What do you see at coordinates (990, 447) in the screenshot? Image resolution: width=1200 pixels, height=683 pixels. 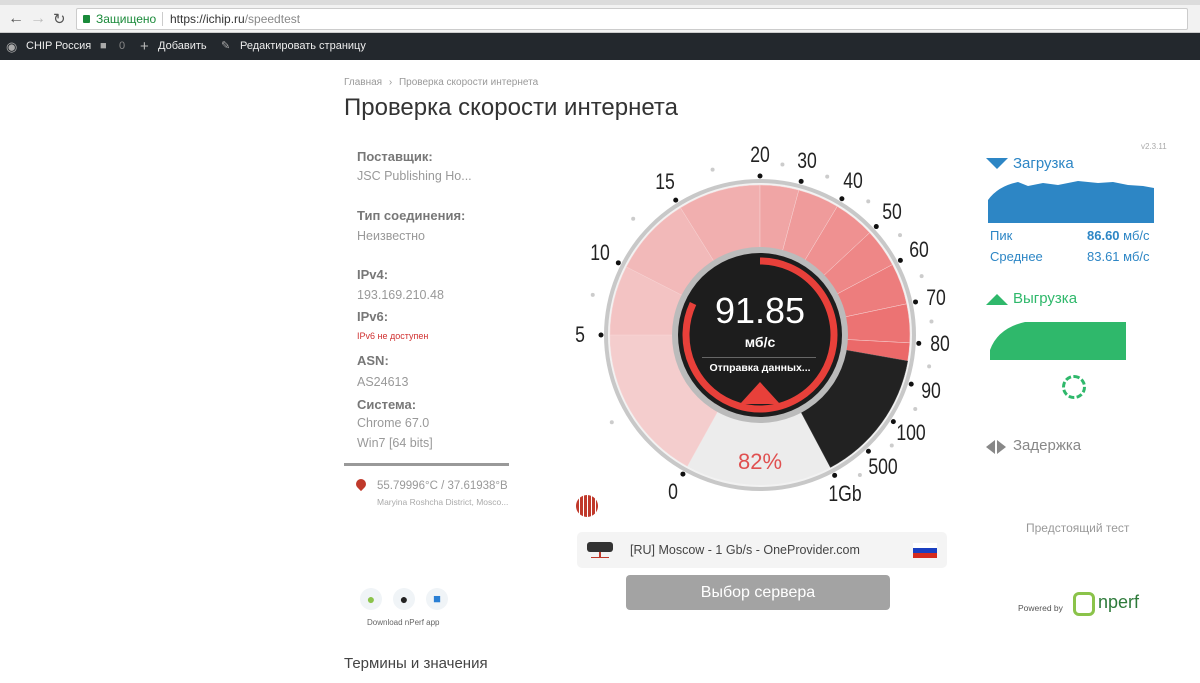 I see `latency-icon` at bounding box center [990, 447].